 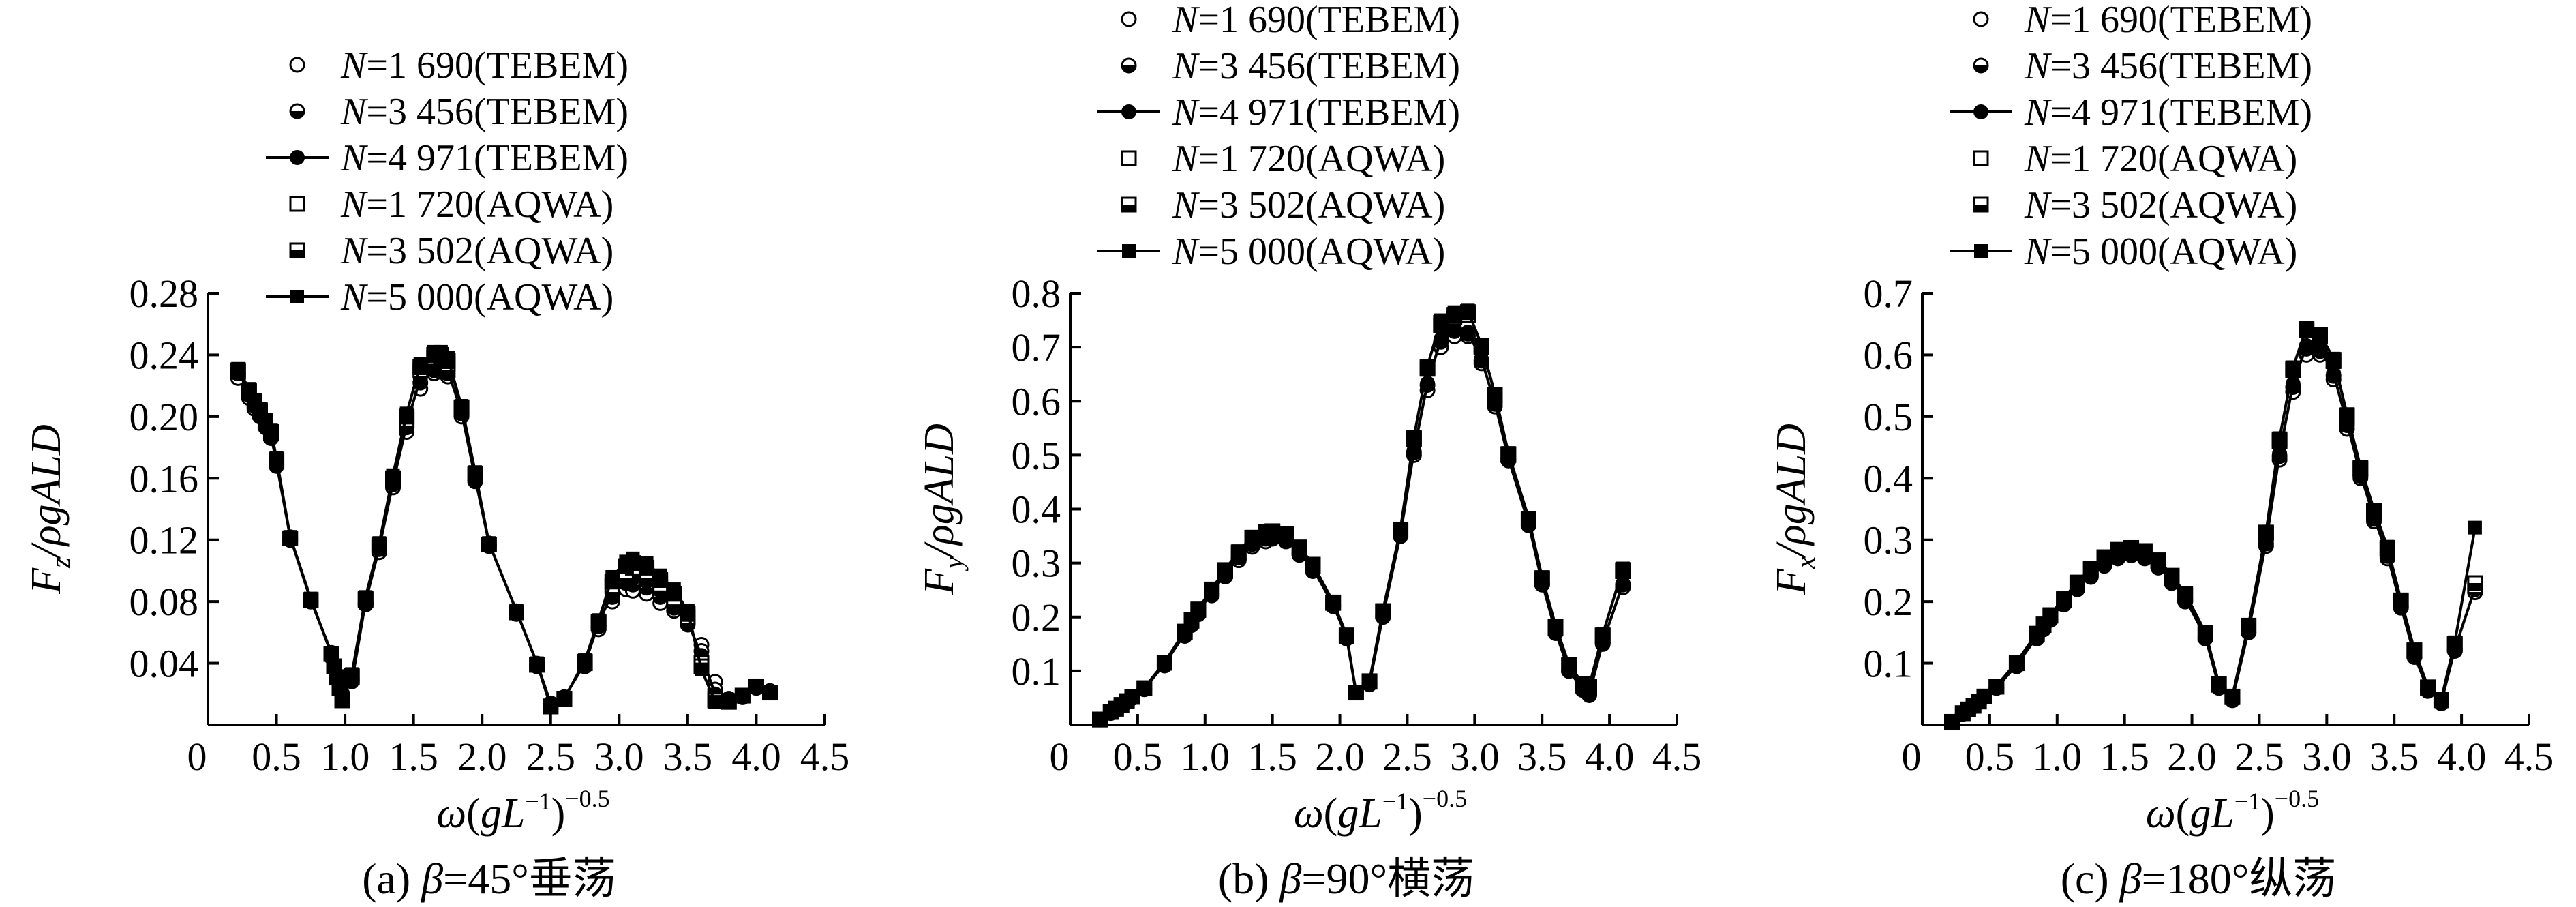 What do you see at coordinates (2173, 252) in the screenshot?
I see `legend-text-rest: =5 000(AQWA)` at bounding box center [2173, 252].